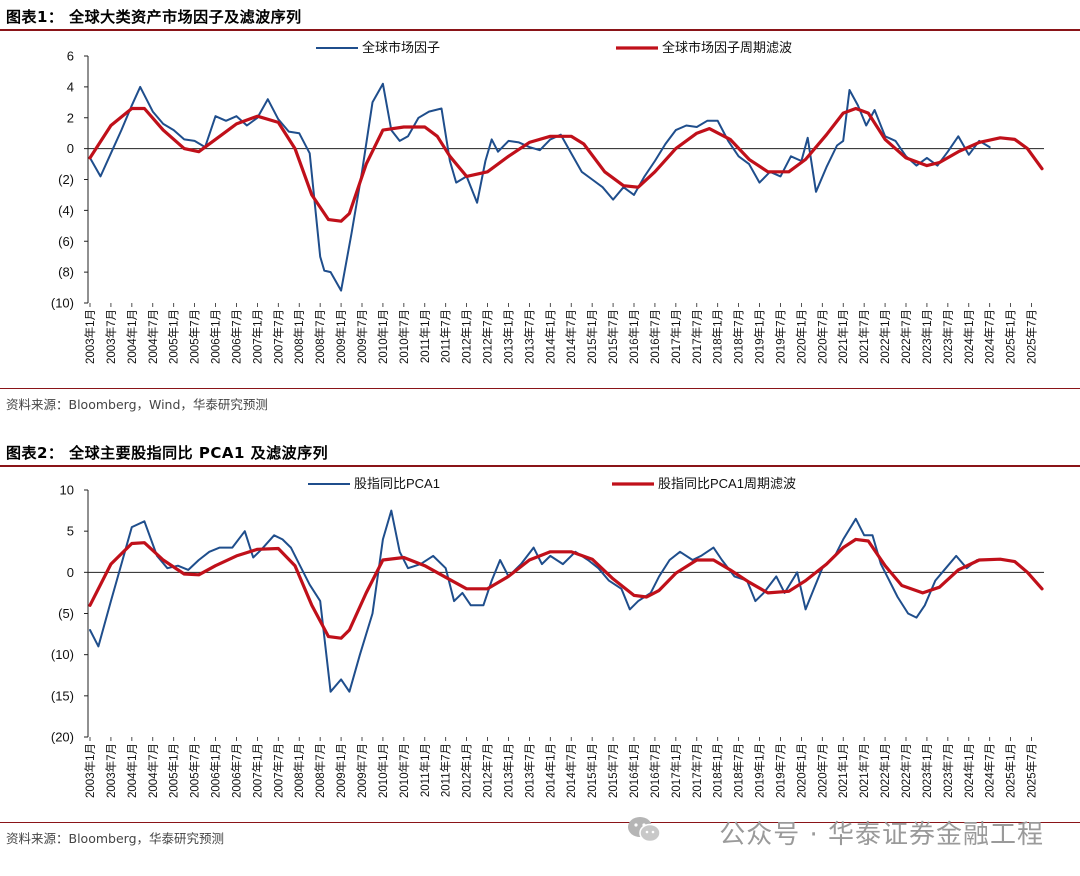 The height and width of the screenshot is (876, 1080). What do you see at coordinates (320, 336) in the screenshot?
I see `chart1-x-tick-label: 2008年7月` at bounding box center [320, 336].